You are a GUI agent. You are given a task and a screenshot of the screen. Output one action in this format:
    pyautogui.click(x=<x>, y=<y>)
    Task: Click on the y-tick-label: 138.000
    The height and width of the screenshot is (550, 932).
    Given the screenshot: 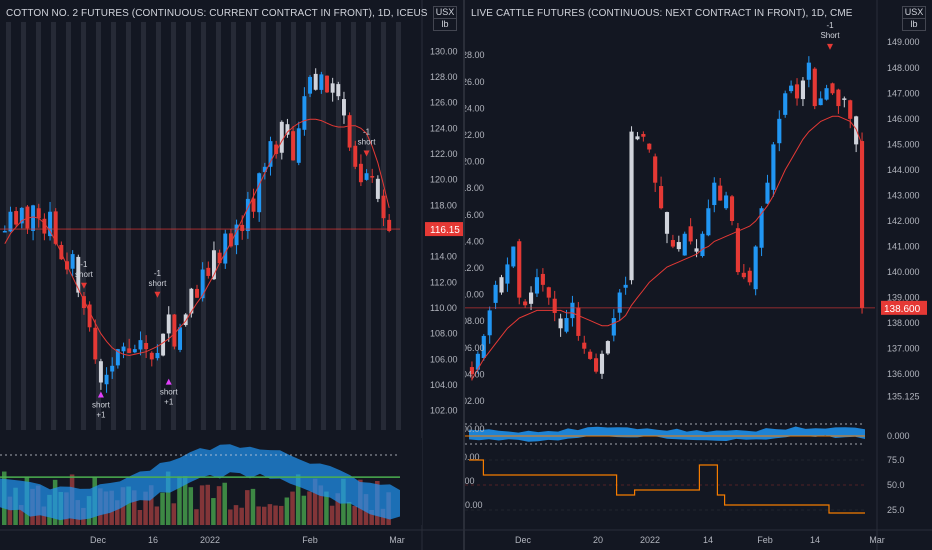 What is the action you would take?
    pyautogui.click(x=903, y=323)
    